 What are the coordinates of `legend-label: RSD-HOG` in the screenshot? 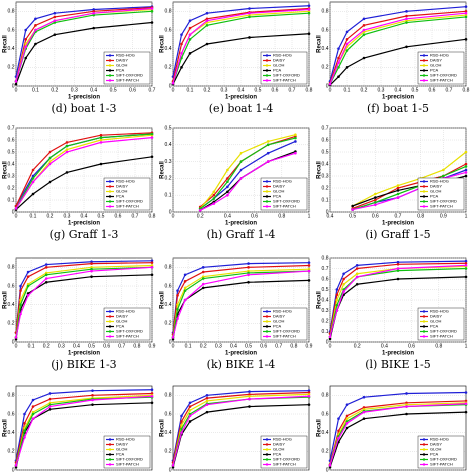 It's located at (439, 181).